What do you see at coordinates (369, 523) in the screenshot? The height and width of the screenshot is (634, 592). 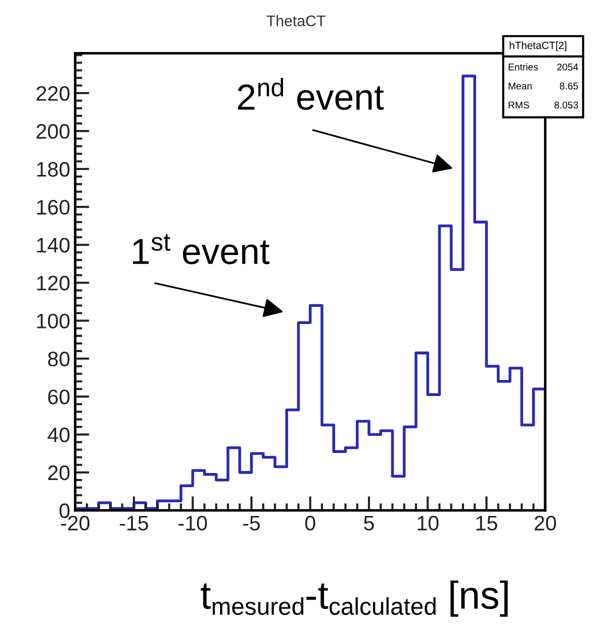 I see `x-tick-label: 5` at bounding box center [369, 523].